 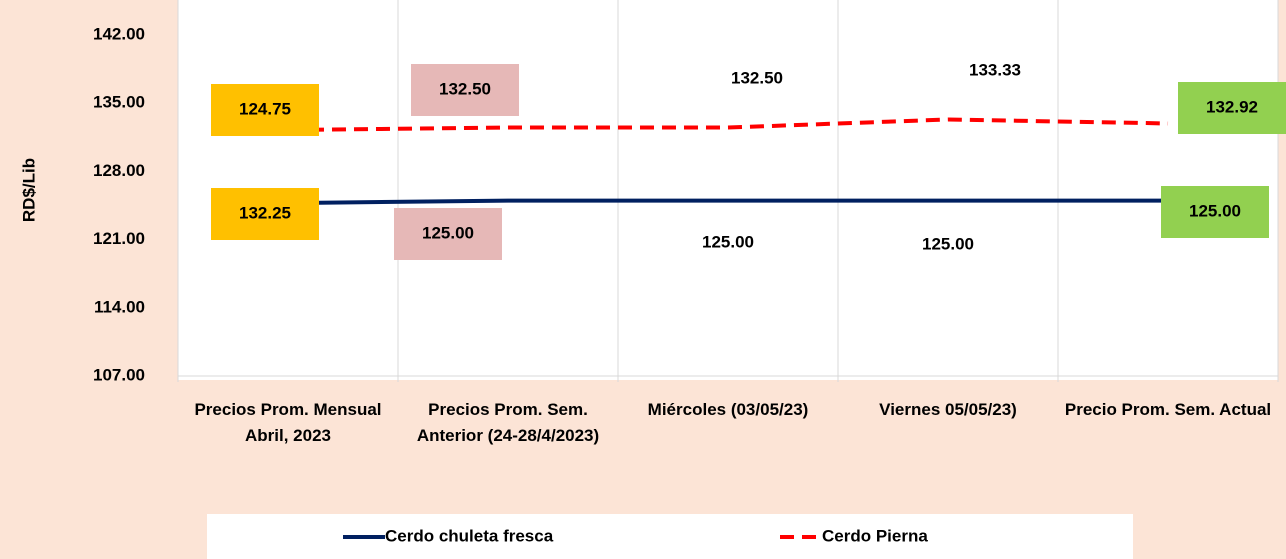 What do you see at coordinates (119, 306) in the screenshot?
I see `y-tick-label: 114.00` at bounding box center [119, 306].